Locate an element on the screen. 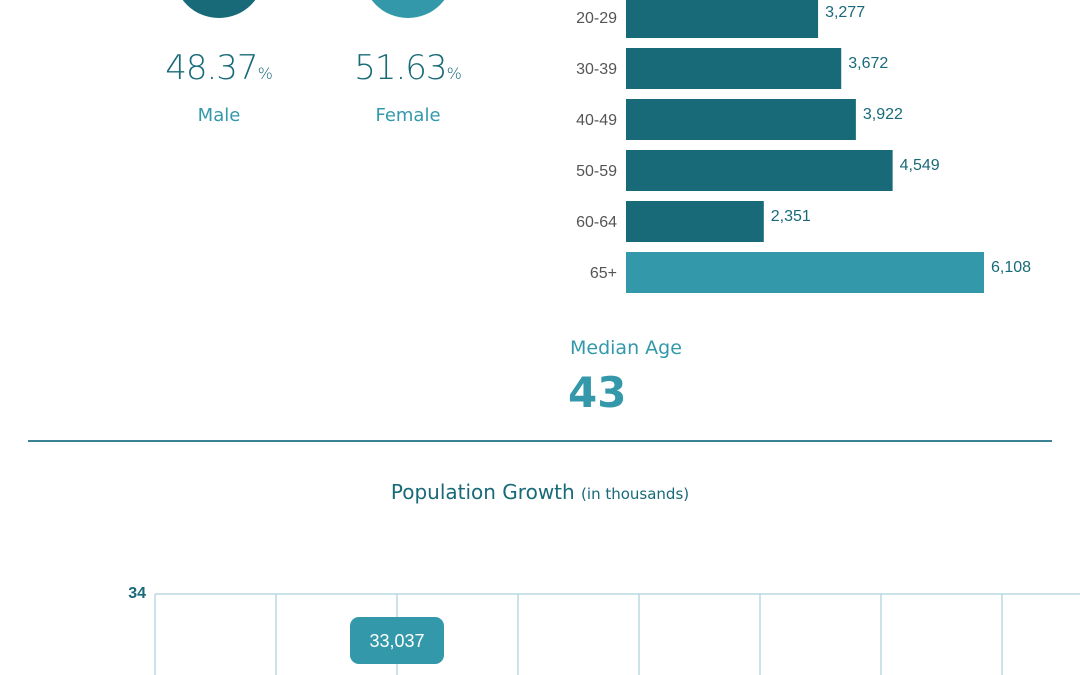 Image resolution: width=1080 pixels, height=675 pixels. female-circle-icon is located at coordinates (408, 9).